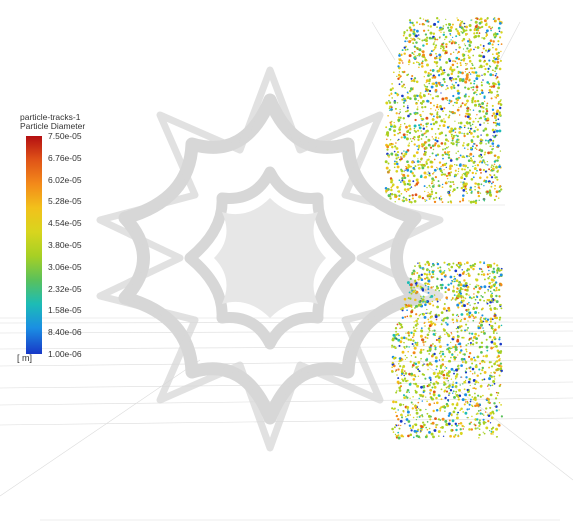 This screenshot has height=529, width=573. Describe the element at coordinates (65, 332) in the screenshot. I see `legend-tick-label: 8.40e-06` at that location.